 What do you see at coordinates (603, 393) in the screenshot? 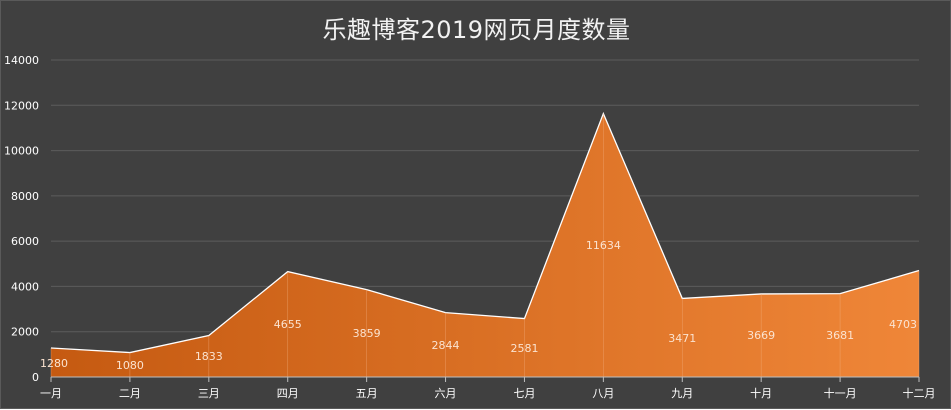
I see `x-tick-label-7: 八月` at bounding box center [603, 393].